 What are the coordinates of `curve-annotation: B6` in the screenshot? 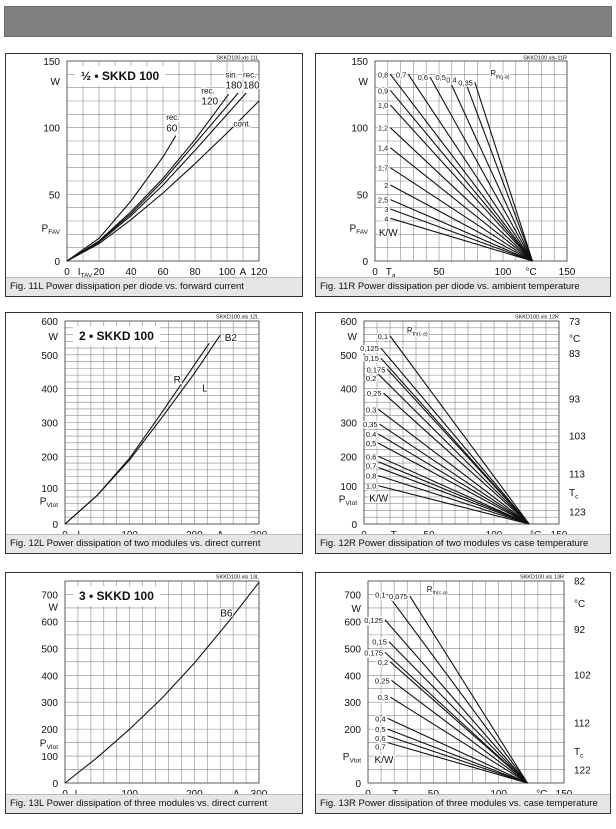 It's located at (226, 613).